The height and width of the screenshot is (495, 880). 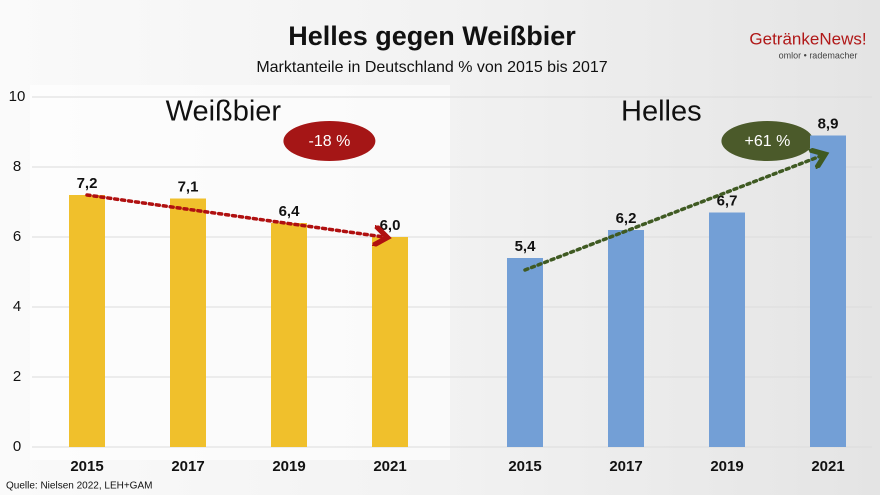 I want to click on value-label: 7,2, so click(x=87, y=183).